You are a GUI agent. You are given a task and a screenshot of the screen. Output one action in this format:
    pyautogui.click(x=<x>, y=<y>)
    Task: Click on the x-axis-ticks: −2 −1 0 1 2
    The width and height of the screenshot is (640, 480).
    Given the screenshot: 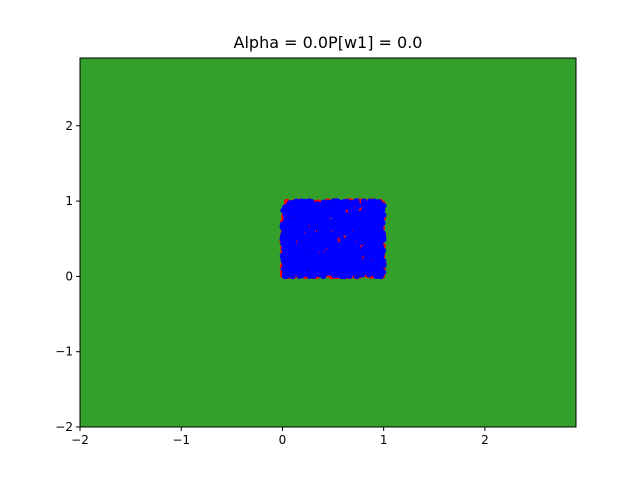 What is the action you would take?
    pyautogui.click(x=280, y=437)
    